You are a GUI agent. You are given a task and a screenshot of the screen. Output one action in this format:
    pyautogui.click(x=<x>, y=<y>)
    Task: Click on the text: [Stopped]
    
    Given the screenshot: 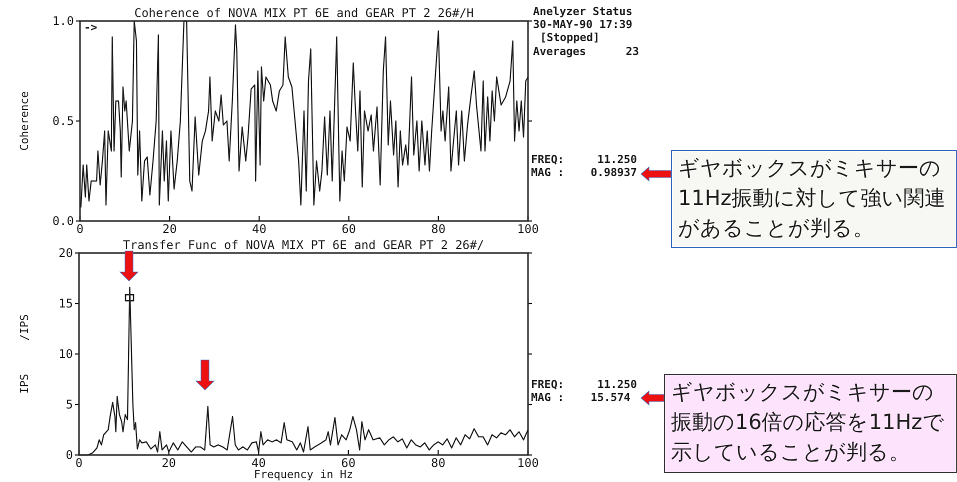 What is the action you would take?
    pyautogui.click(x=570, y=37)
    